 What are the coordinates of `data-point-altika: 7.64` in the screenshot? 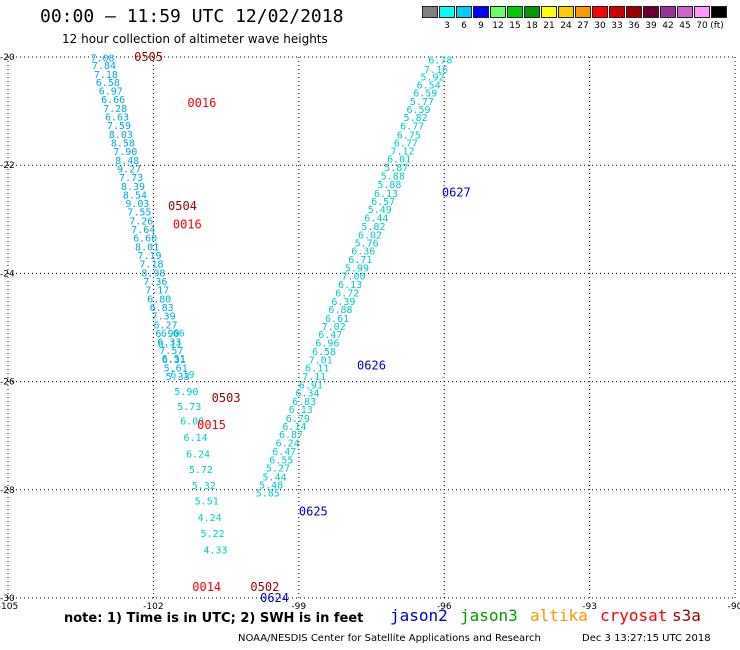 It's located at (143, 230).